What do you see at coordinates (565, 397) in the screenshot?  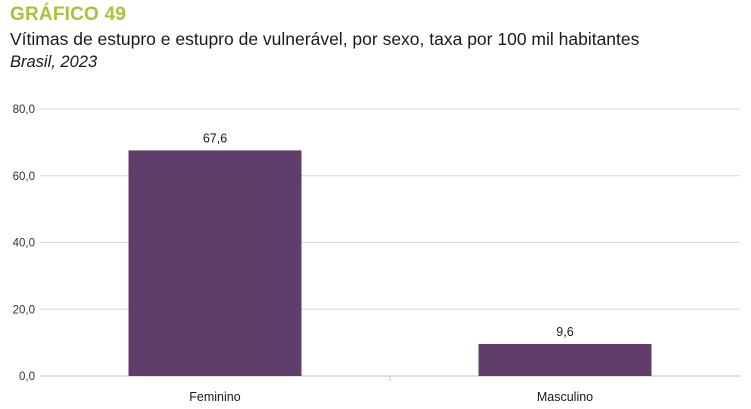 I see `x-category-label: Masculino` at bounding box center [565, 397].